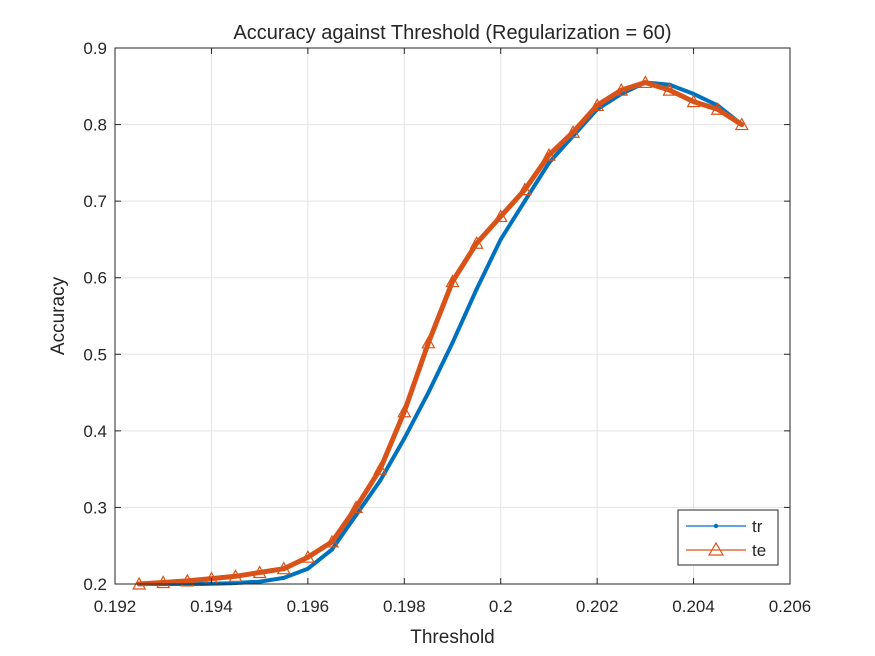 Image resolution: width=875 pixels, height=656 pixels. What do you see at coordinates (597, 606) in the screenshot?
I see `x-tick-label: 0.202` at bounding box center [597, 606].